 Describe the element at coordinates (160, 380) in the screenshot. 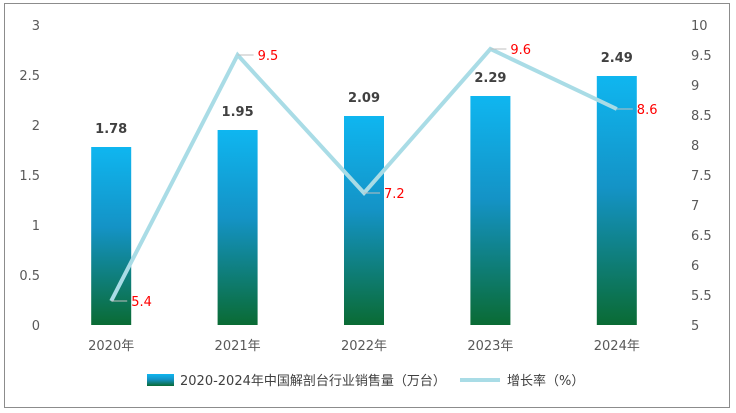

I see `legend-swatch-bar` at that location.